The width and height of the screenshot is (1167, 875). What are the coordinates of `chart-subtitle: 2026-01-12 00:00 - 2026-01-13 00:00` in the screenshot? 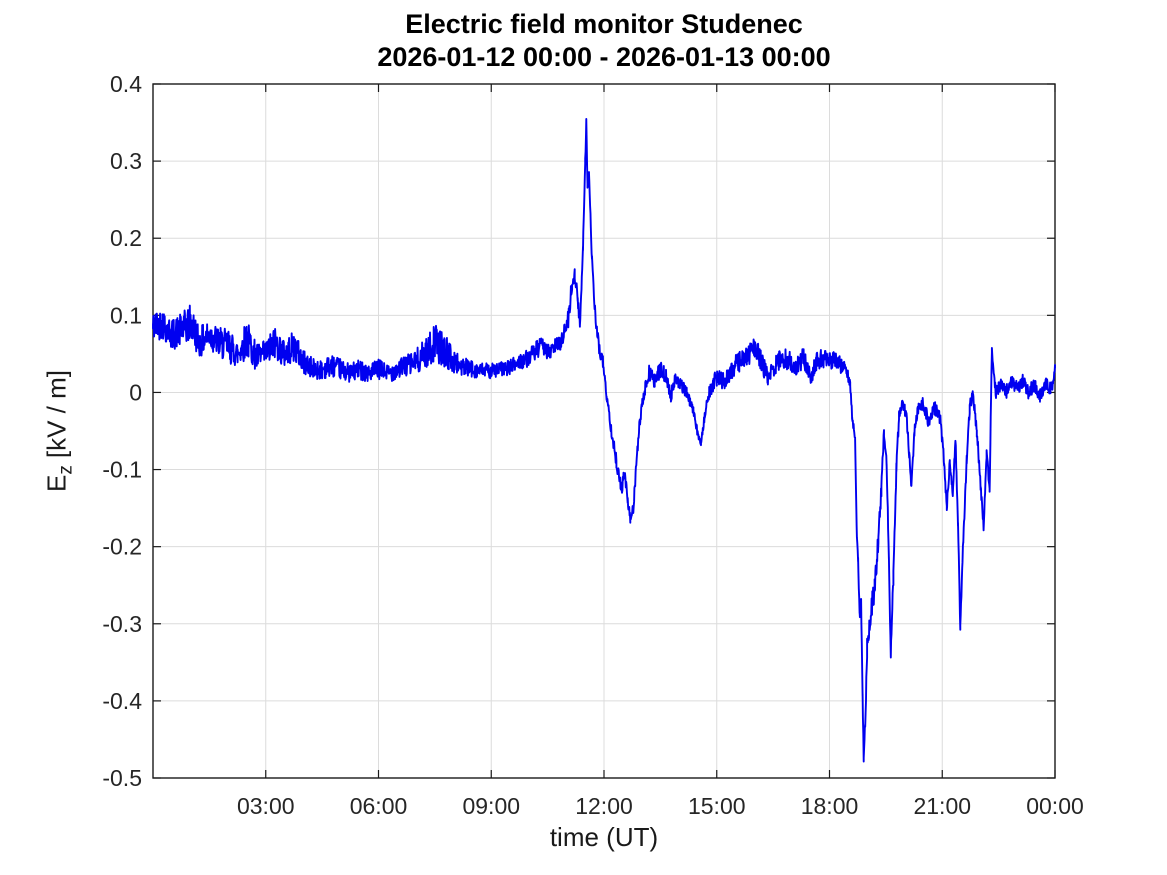 It's located at (604, 57).